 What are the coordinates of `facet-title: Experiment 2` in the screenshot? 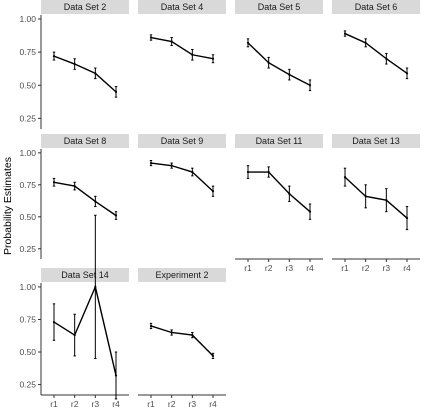 It's located at (181, 275).